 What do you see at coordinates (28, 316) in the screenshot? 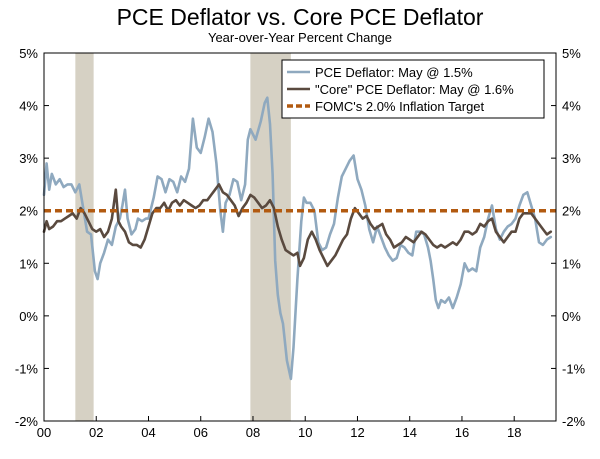
I see `y-tick-label-left: 0%` at bounding box center [28, 316].